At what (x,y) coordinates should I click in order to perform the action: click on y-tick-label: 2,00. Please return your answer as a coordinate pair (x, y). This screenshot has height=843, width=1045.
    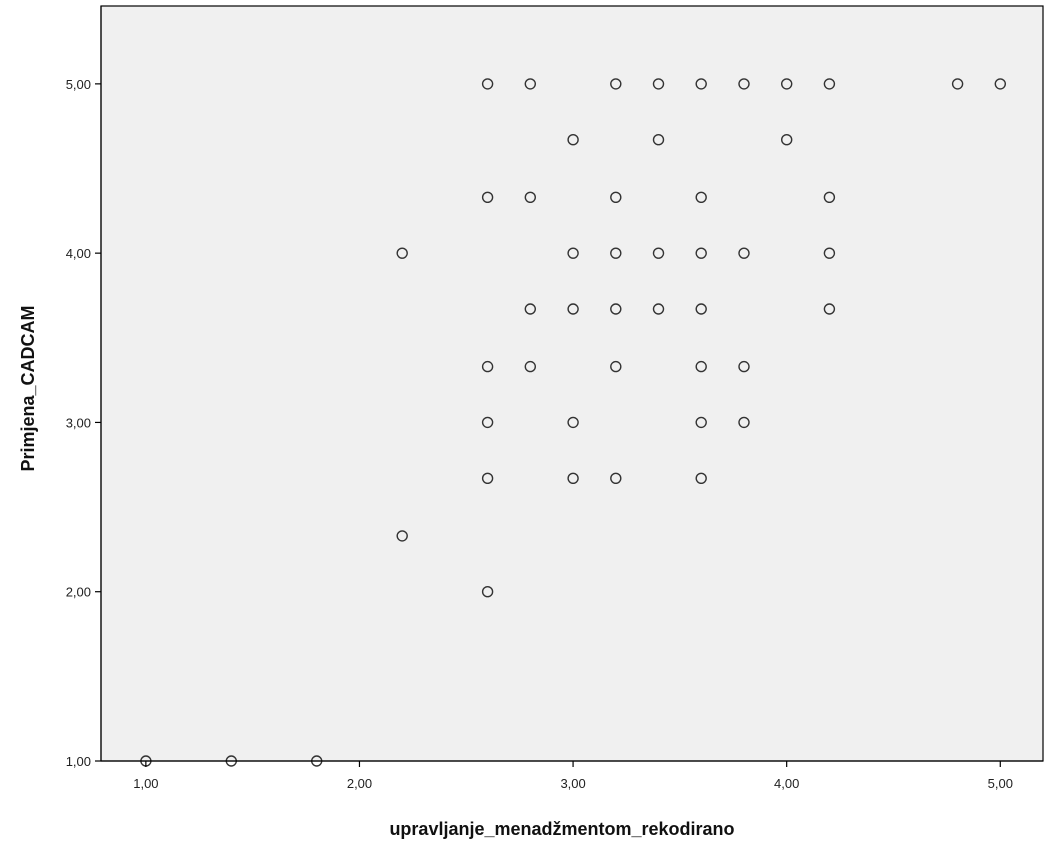
    Looking at the image, I should click on (78, 592).